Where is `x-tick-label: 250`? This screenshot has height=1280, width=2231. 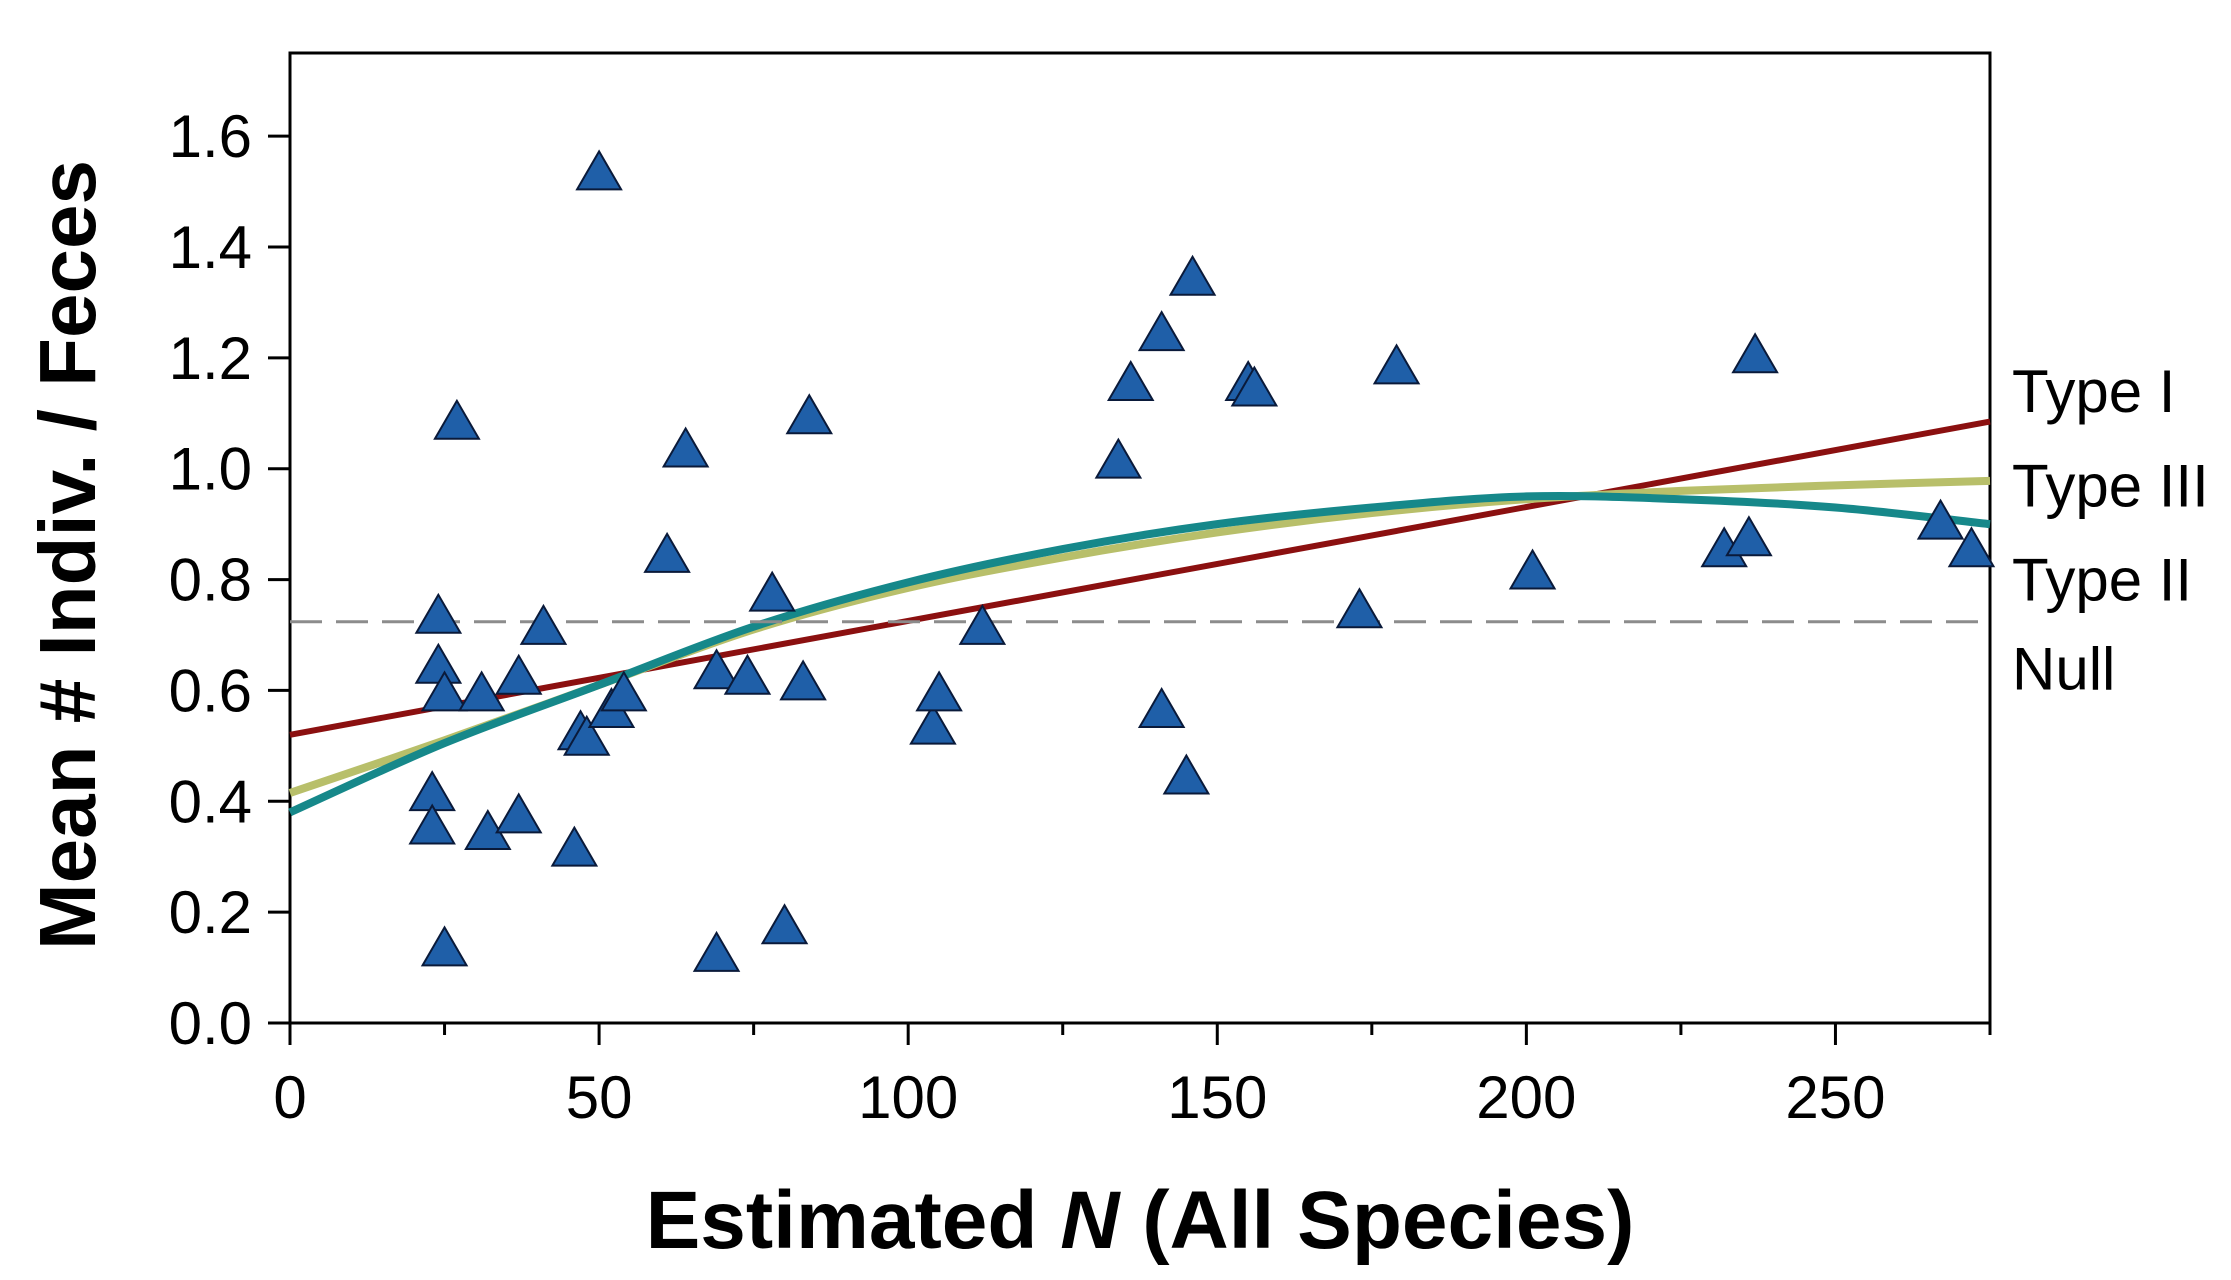
x-tick-label: 250 is located at coordinates (1835, 1097).